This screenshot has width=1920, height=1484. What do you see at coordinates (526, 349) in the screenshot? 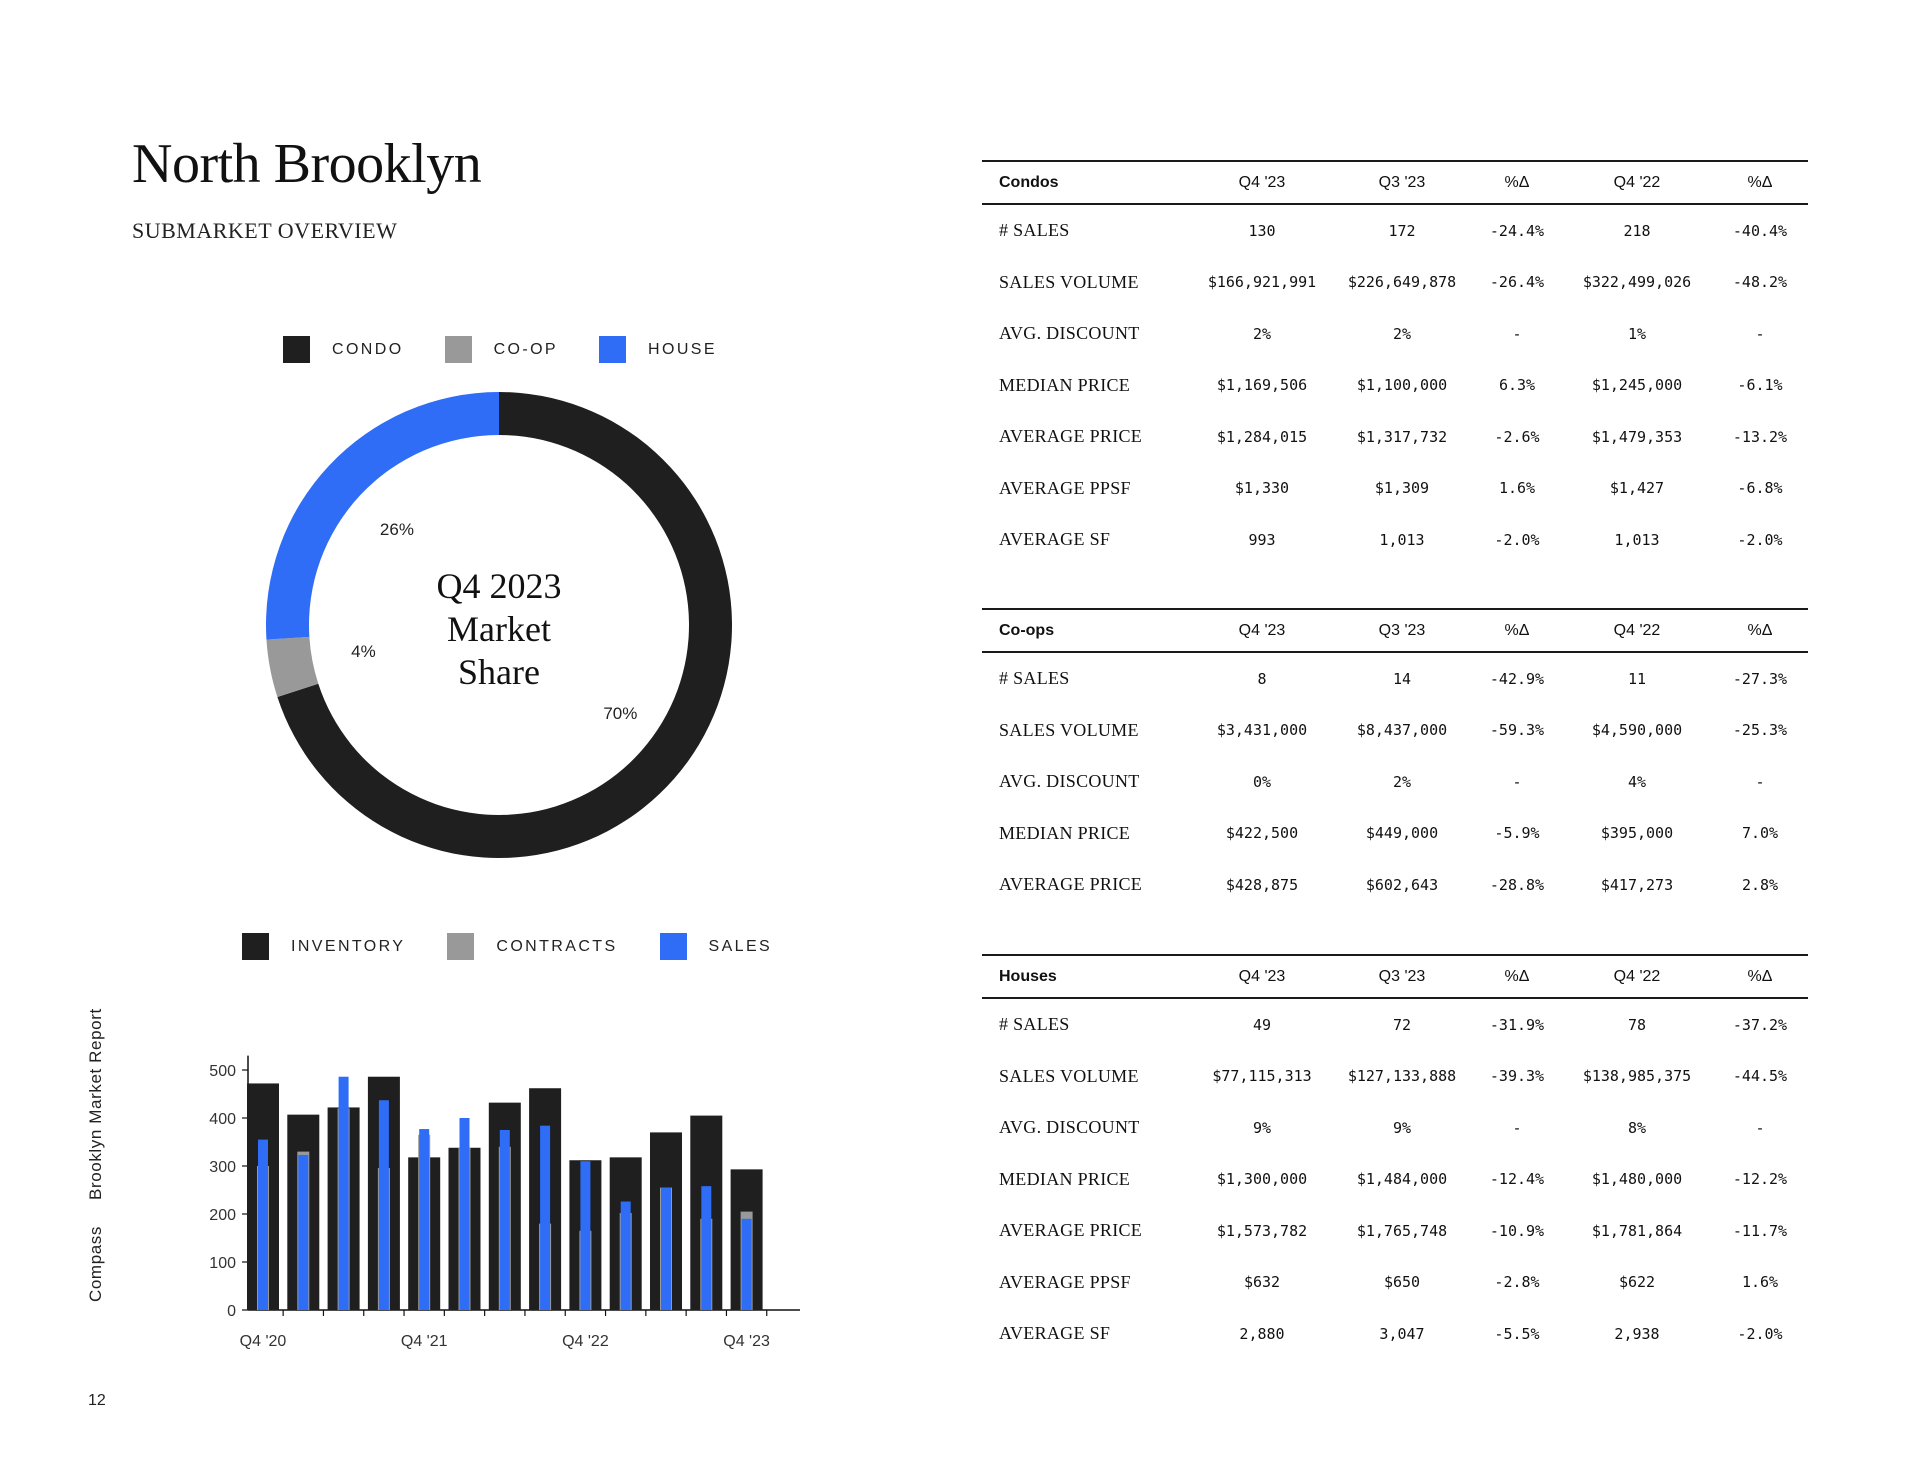
I see `legend-label-coop: CO-OP` at bounding box center [526, 349].